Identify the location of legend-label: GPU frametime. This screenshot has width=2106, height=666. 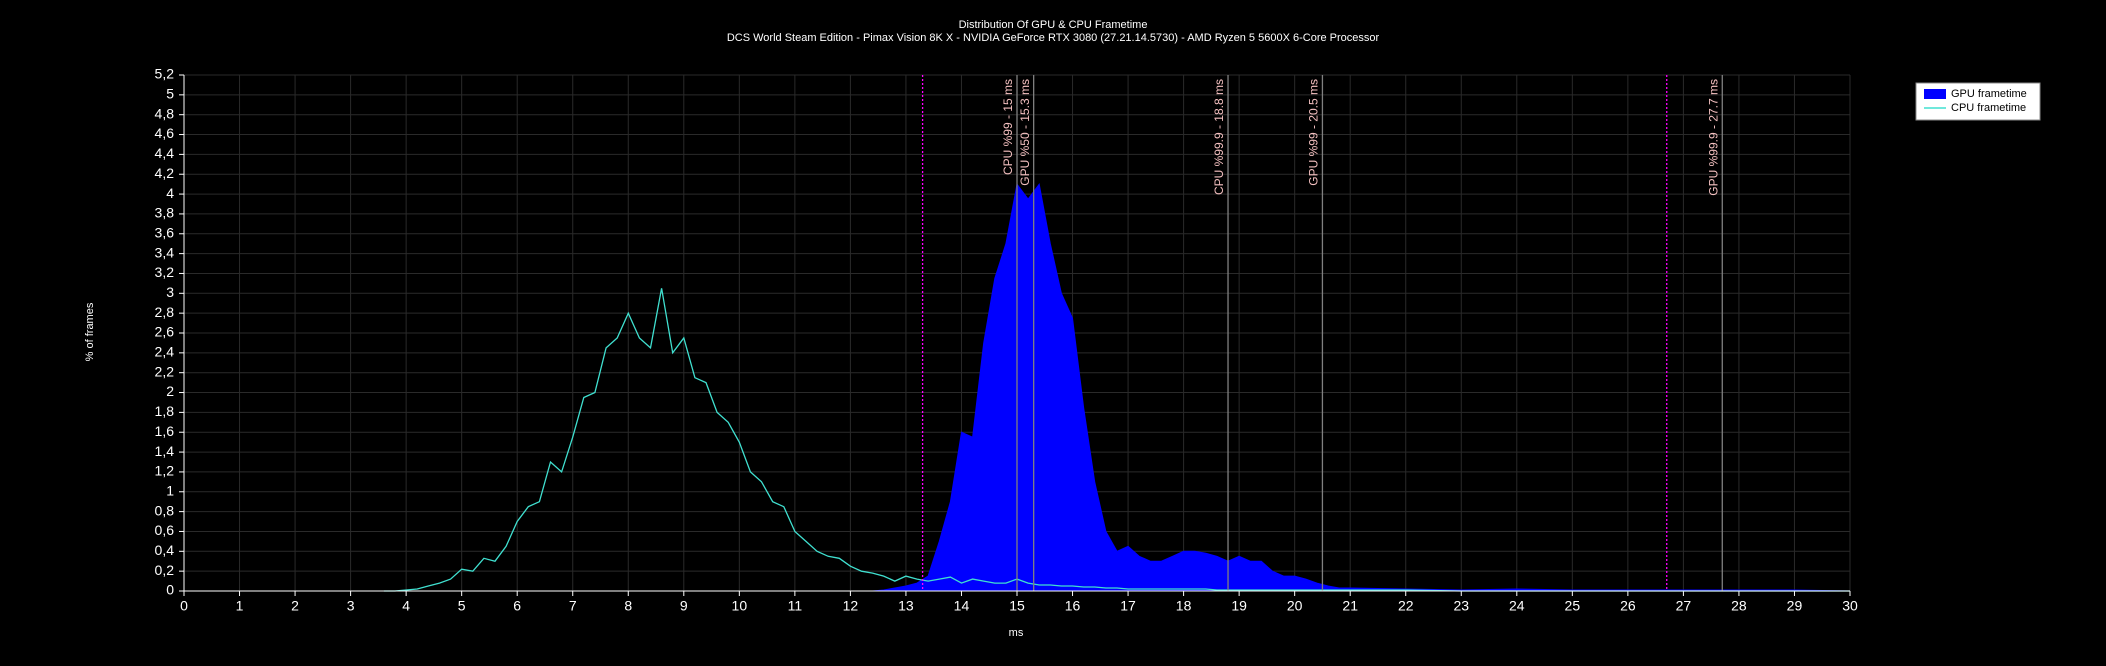
(1989, 94).